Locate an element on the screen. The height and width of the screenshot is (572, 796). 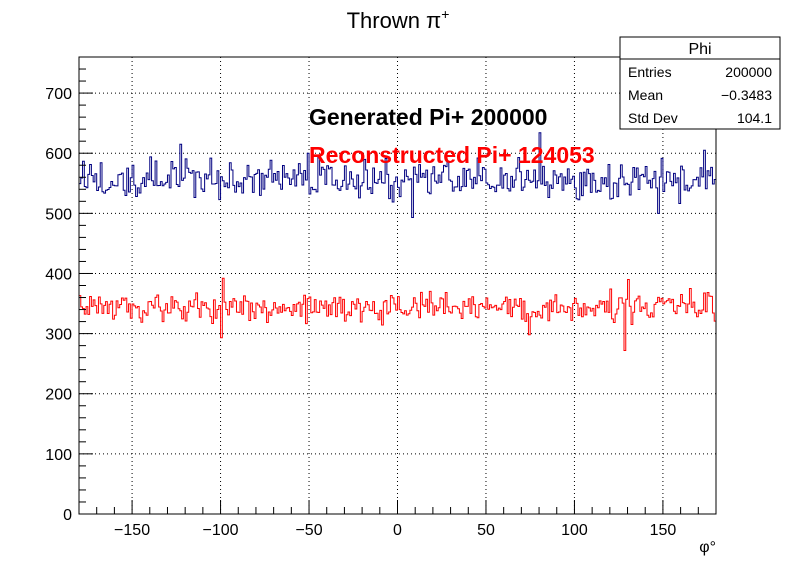
chart-title-main: Thrown π is located at coordinates (394, 20).